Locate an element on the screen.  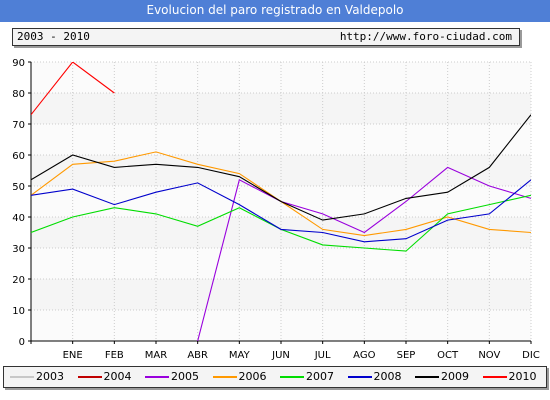
y-tick-label: 50 is located at coordinates (18, 187).